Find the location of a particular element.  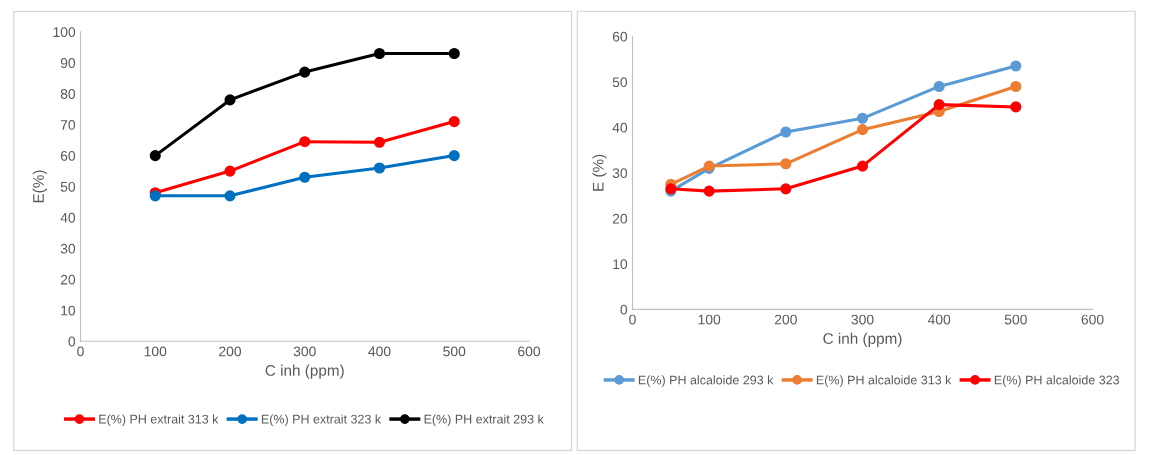

y-axis-title: E(%) is located at coordinates (39, 186).